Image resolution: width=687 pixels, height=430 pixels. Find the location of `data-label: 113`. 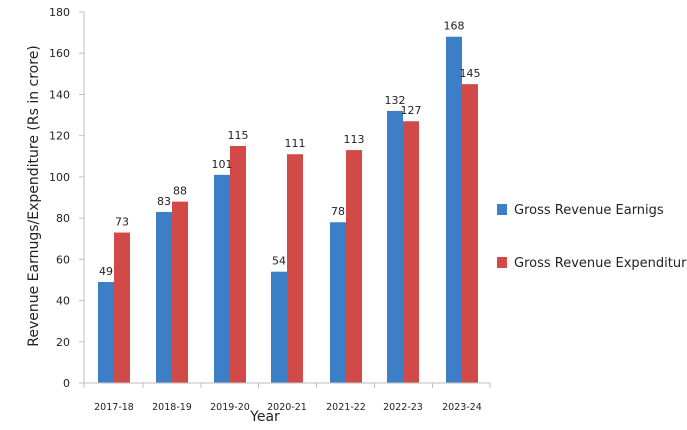

data-label: 113 is located at coordinates (354, 139).